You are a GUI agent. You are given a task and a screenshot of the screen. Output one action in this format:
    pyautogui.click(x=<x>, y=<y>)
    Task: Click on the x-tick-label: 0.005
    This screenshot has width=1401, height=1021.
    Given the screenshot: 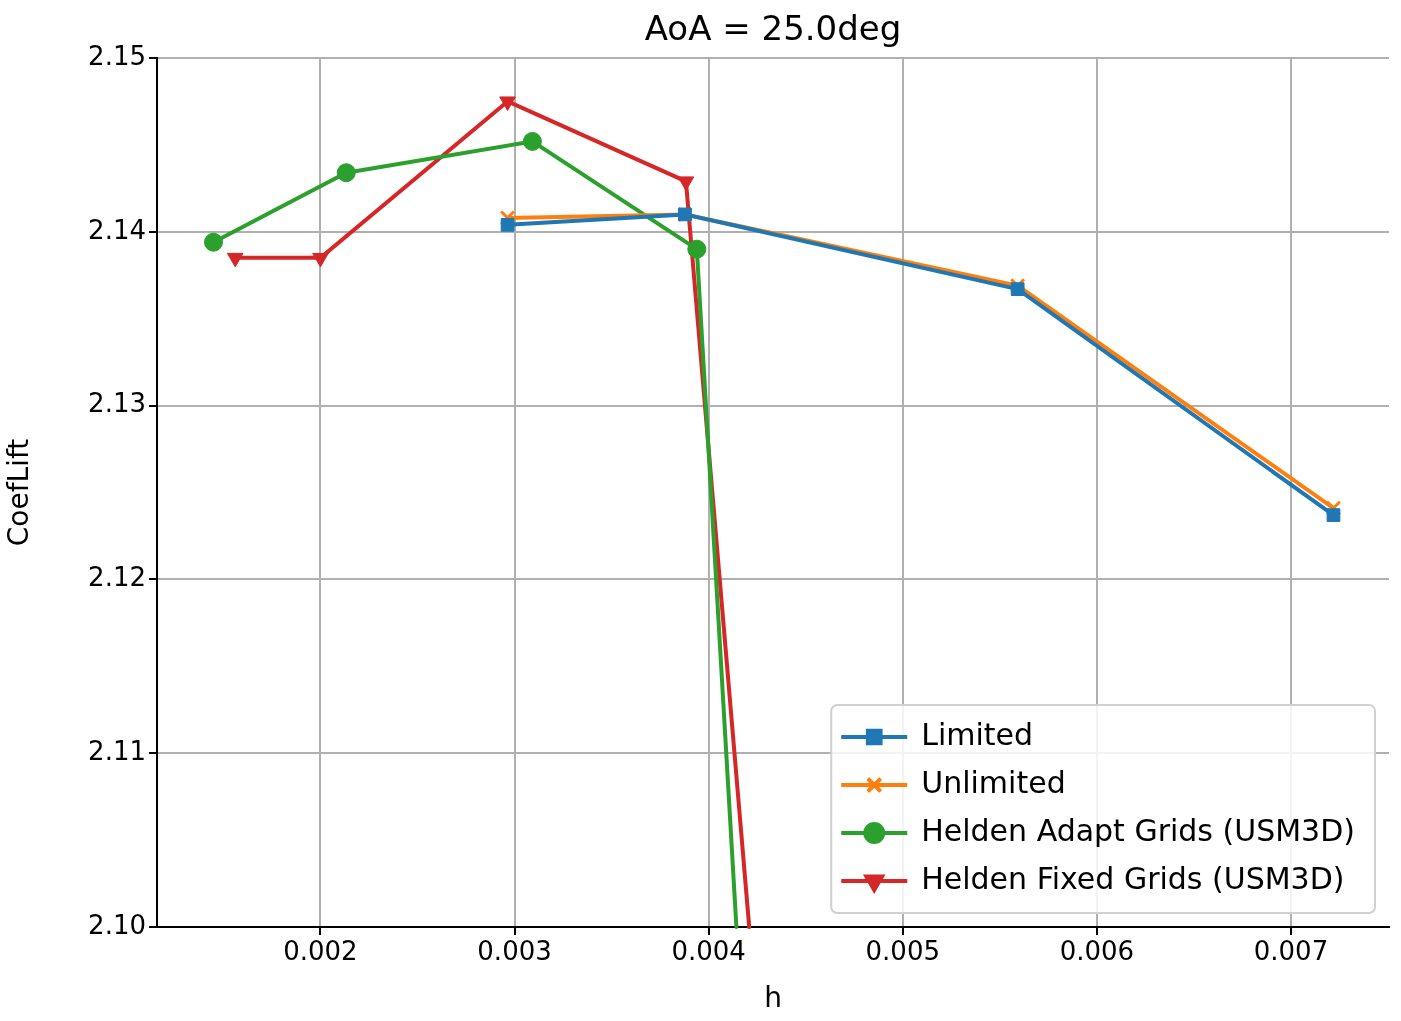 What is the action you would take?
    pyautogui.click(x=902, y=951)
    